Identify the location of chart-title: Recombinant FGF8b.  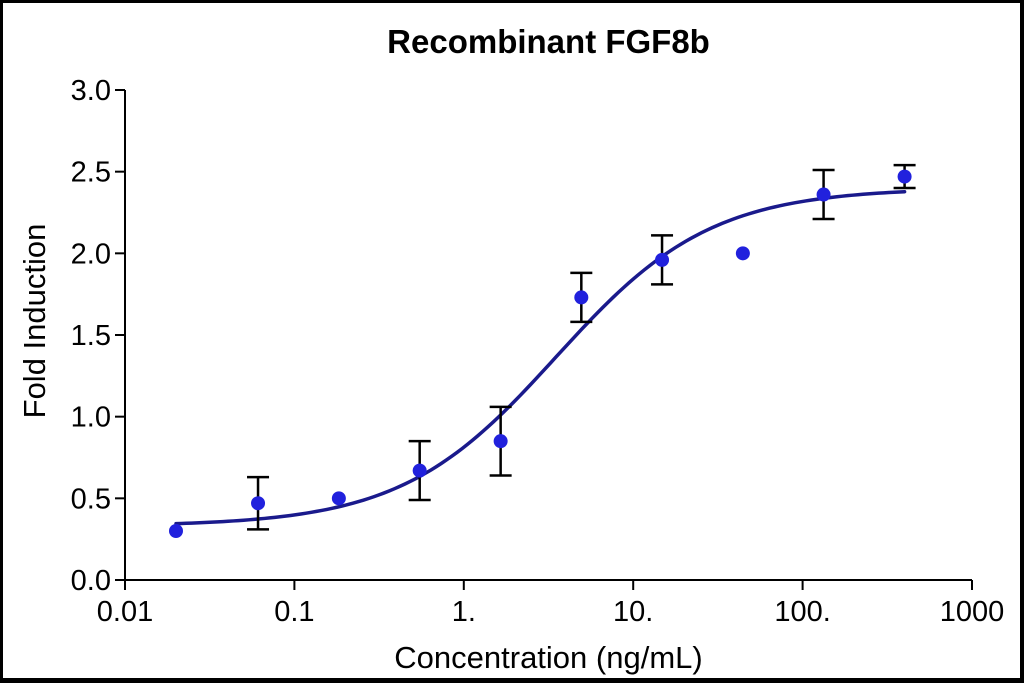
(548, 41).